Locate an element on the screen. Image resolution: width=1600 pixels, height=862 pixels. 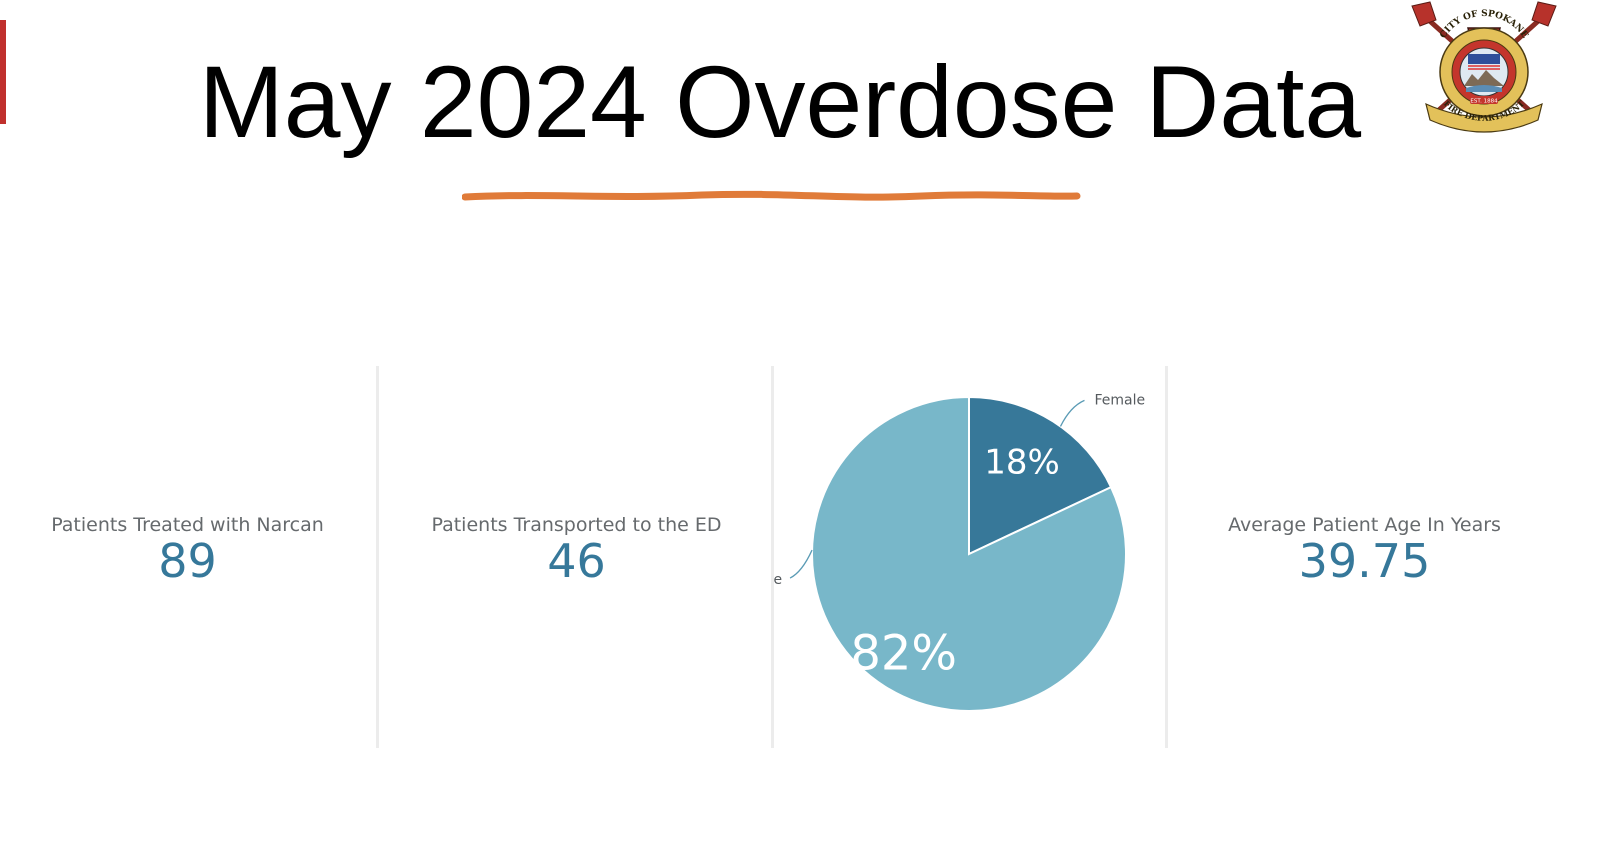
title-underline is located at coordinates (771, 195).